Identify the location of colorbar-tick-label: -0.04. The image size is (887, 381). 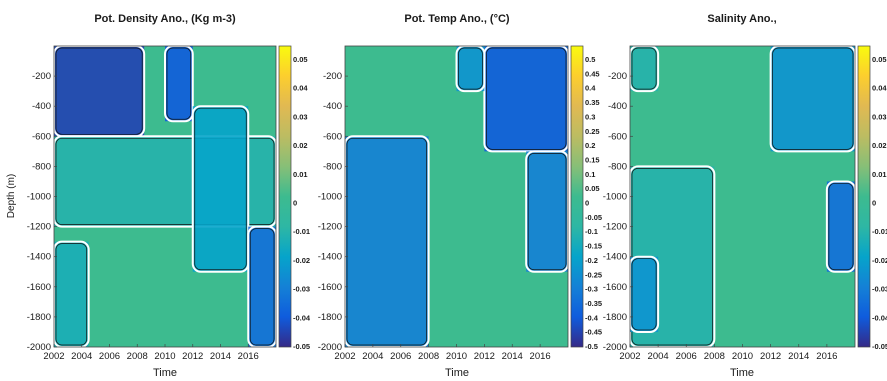
(879, 317).